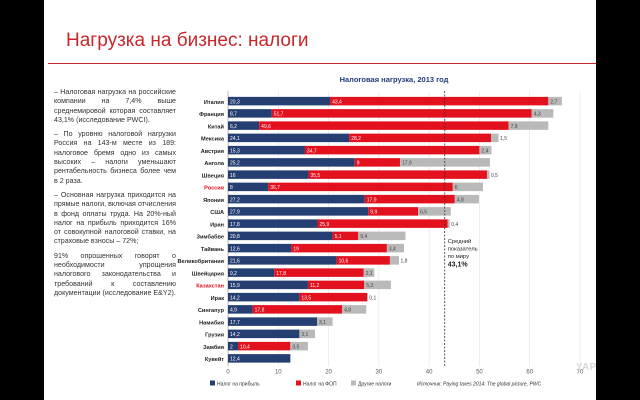  Describe the element at coordinates (212, 152) in the screenshot. I see `category-label: Австрия` at that location.